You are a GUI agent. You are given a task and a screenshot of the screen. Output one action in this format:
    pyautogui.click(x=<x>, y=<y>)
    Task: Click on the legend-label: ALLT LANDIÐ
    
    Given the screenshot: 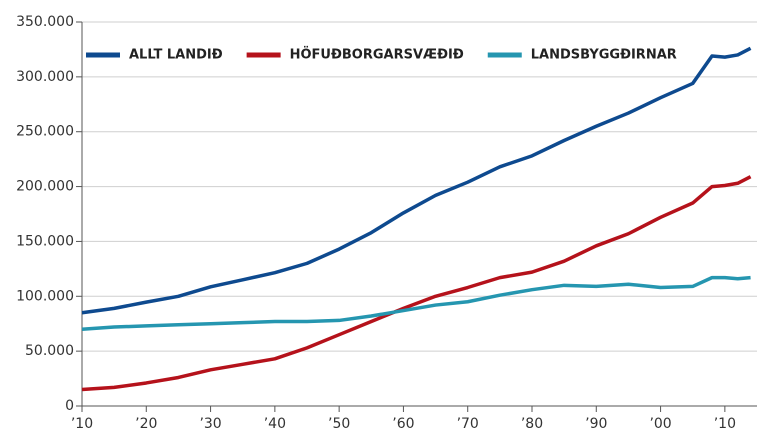 What is the action you would take?
    pyautogui.click(x=176, y=55)
    